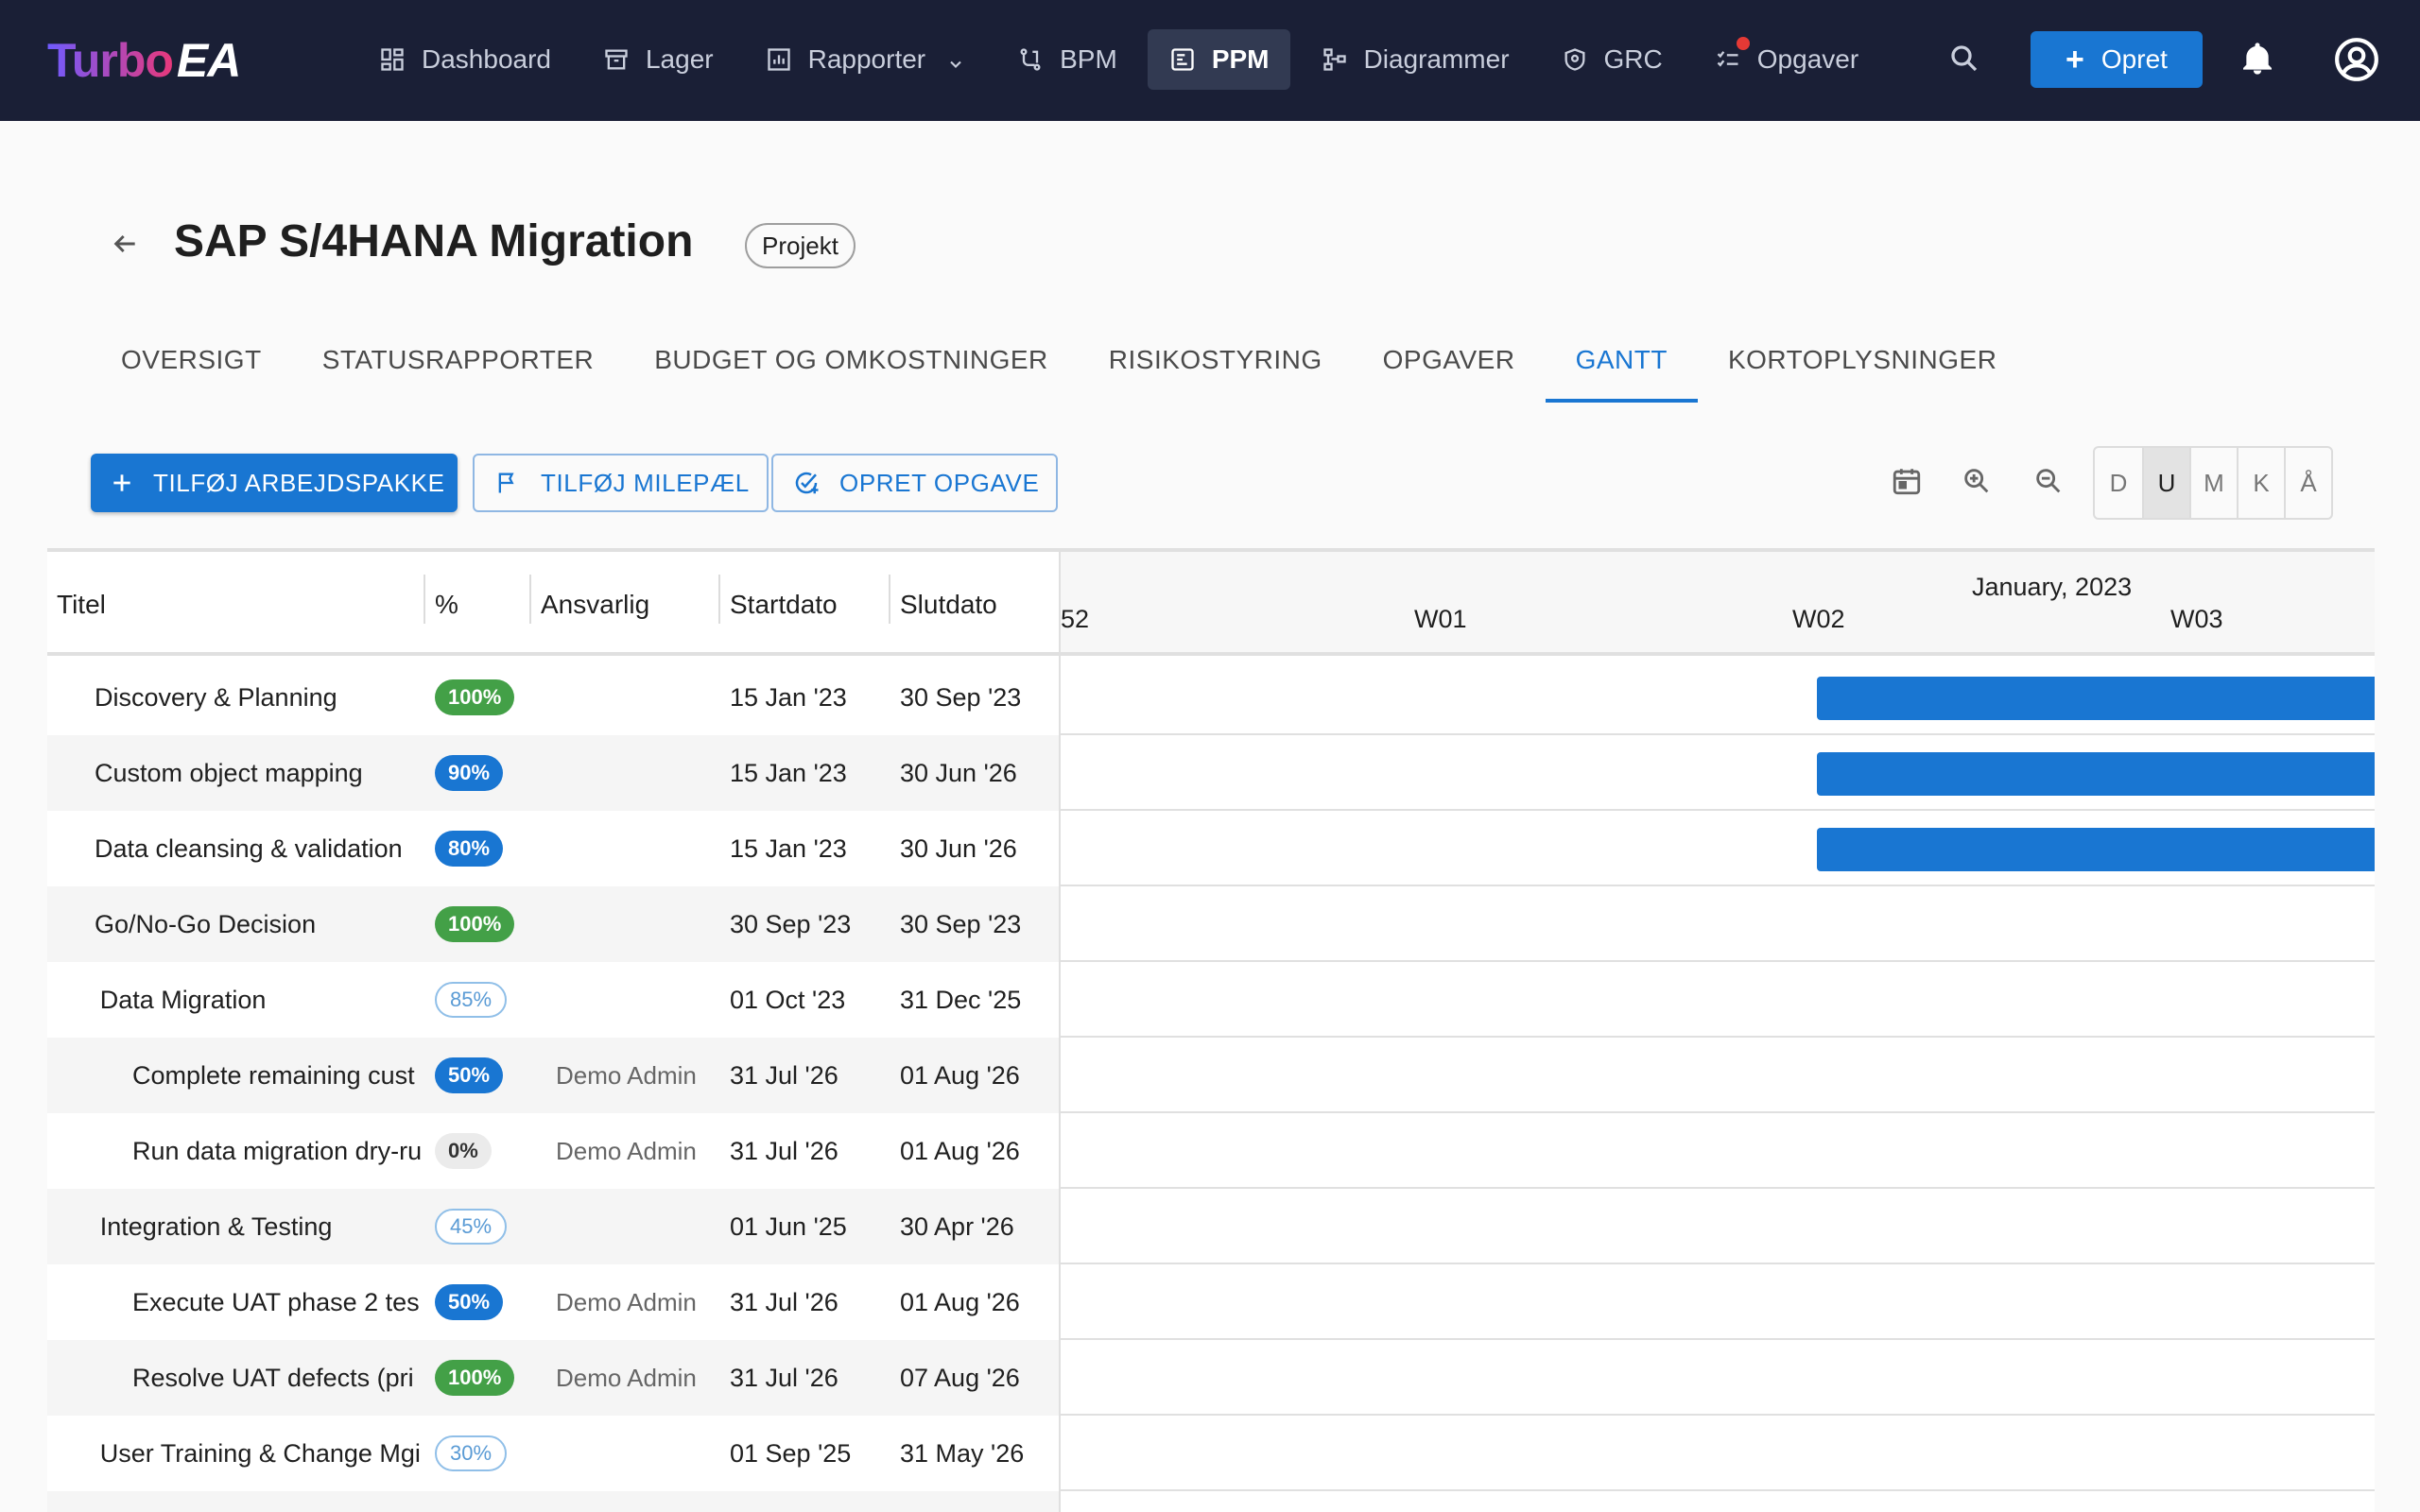 This screenshot has width=2420, height=1512. What do you see at coordinates (939, 482) in the screenshot?
I see `create-task-label: OPRET OPGAVE` at bounding box center [939, 482].